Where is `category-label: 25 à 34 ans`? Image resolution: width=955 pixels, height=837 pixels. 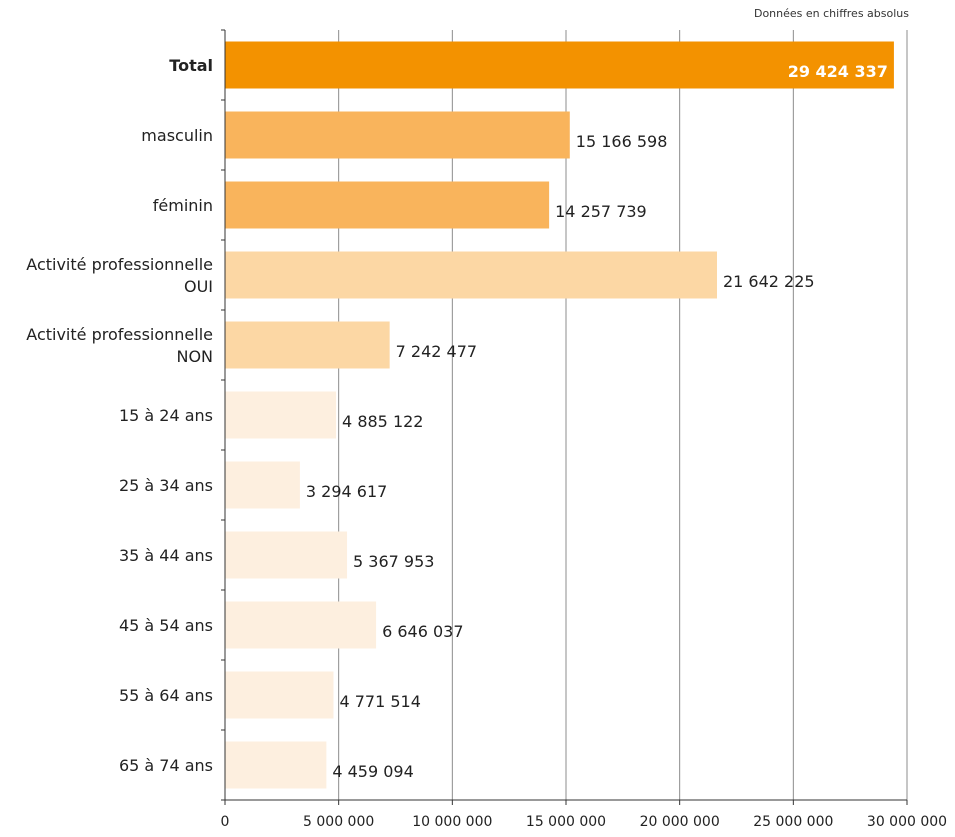
category-label: 25 à 34 ans is located at coordinates (166, 485).